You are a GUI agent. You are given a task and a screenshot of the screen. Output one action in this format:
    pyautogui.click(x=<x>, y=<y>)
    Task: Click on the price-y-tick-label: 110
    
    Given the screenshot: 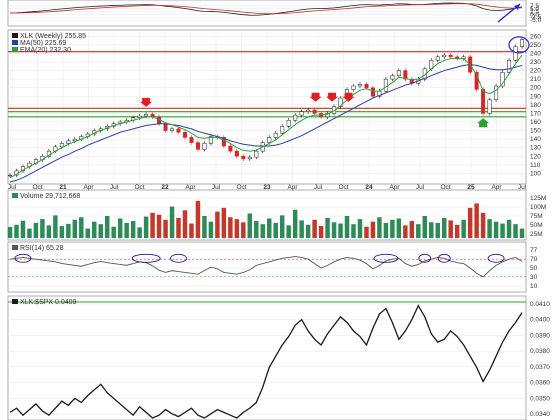 What is the action you would take?
    pyautogui.click(x=535, y=165)
    